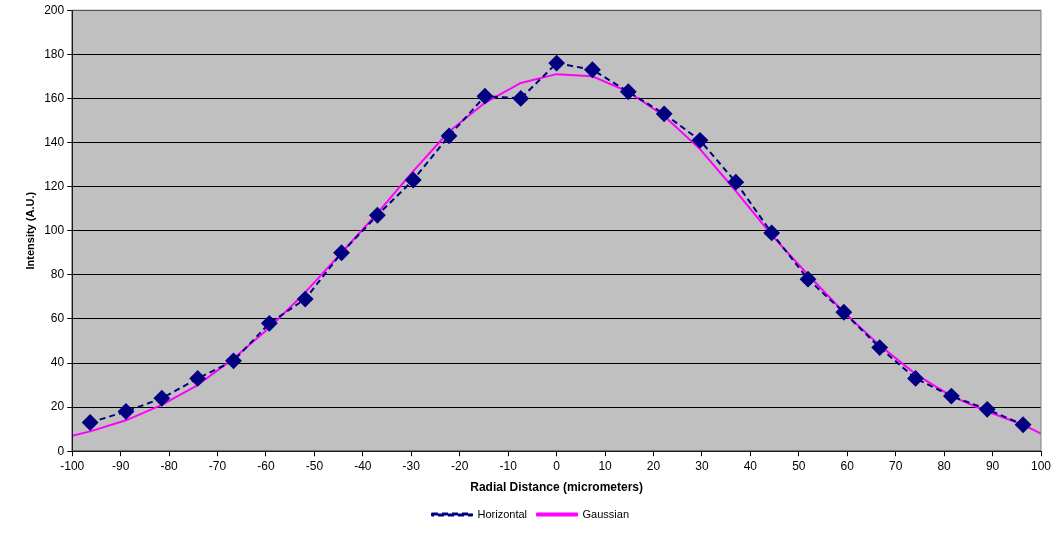  What do you see at coordinates (502, 513) in the screenshot?
I see `legend-label: Horizontal` at bounding box center [502, 513].